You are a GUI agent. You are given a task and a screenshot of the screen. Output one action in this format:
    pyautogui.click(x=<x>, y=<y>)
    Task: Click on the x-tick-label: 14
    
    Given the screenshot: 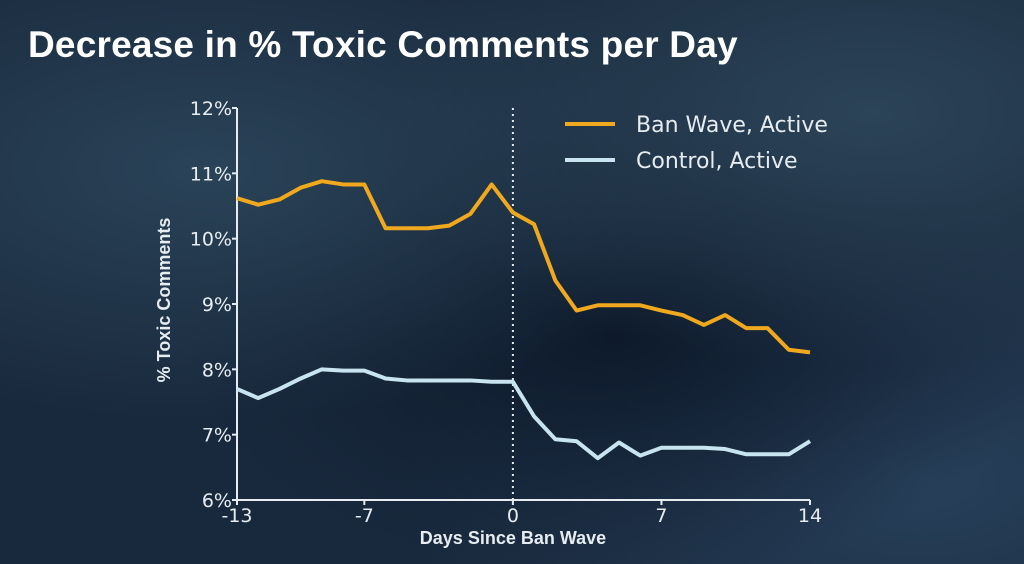 What is the action you would take?
    pyautogui.click(x=810, y=516)
    